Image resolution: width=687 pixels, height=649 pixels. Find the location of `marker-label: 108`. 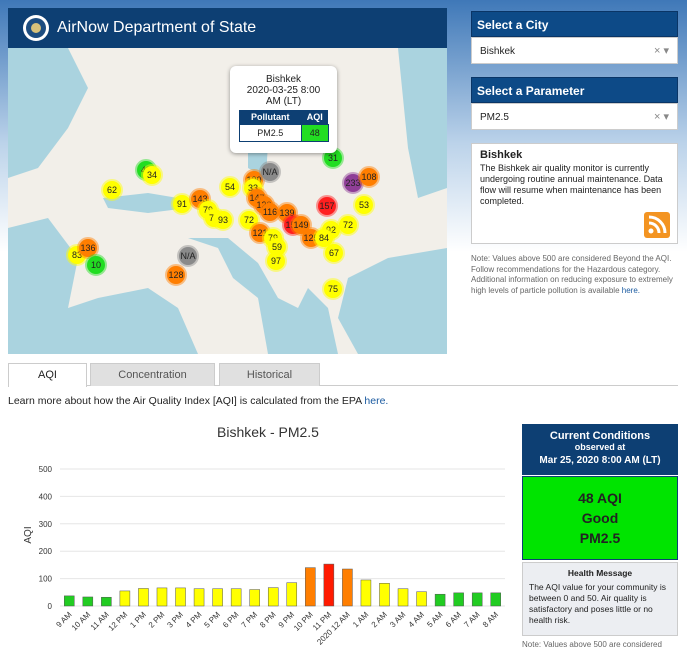

marker-label: 108 is located at coordinates (368, 177).